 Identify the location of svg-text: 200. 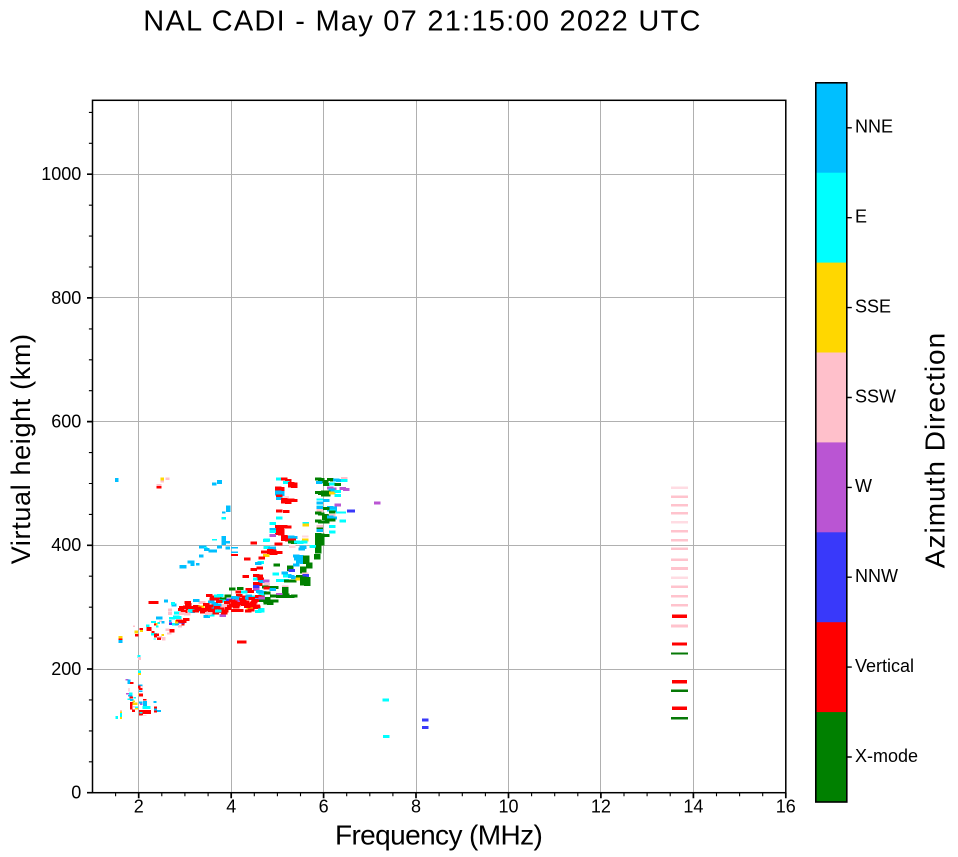
(66, 669).